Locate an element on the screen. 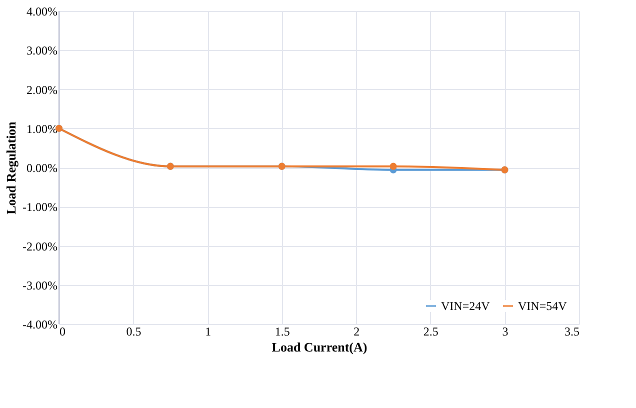 The width and height of the screenshot is (636, 408). x-tick-label: 1 is located at coordinates (208, 331).